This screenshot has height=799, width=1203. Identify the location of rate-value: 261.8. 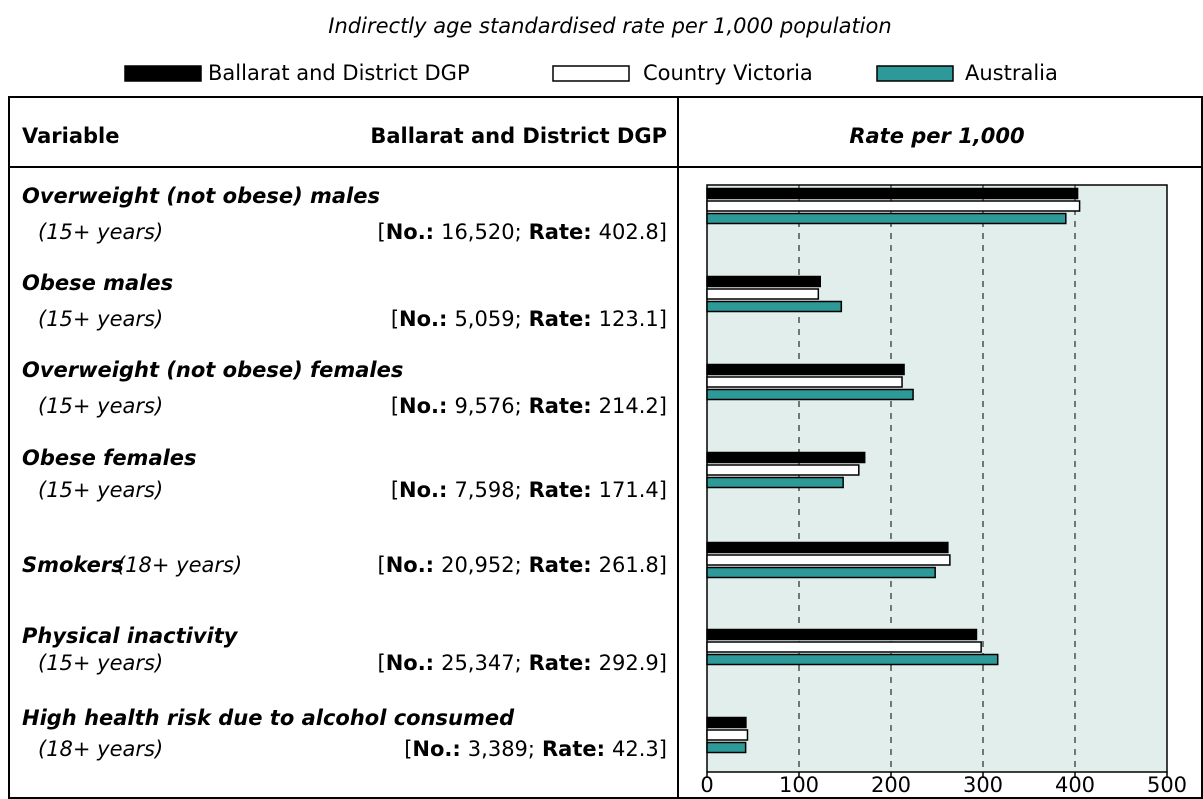
(629, 565).